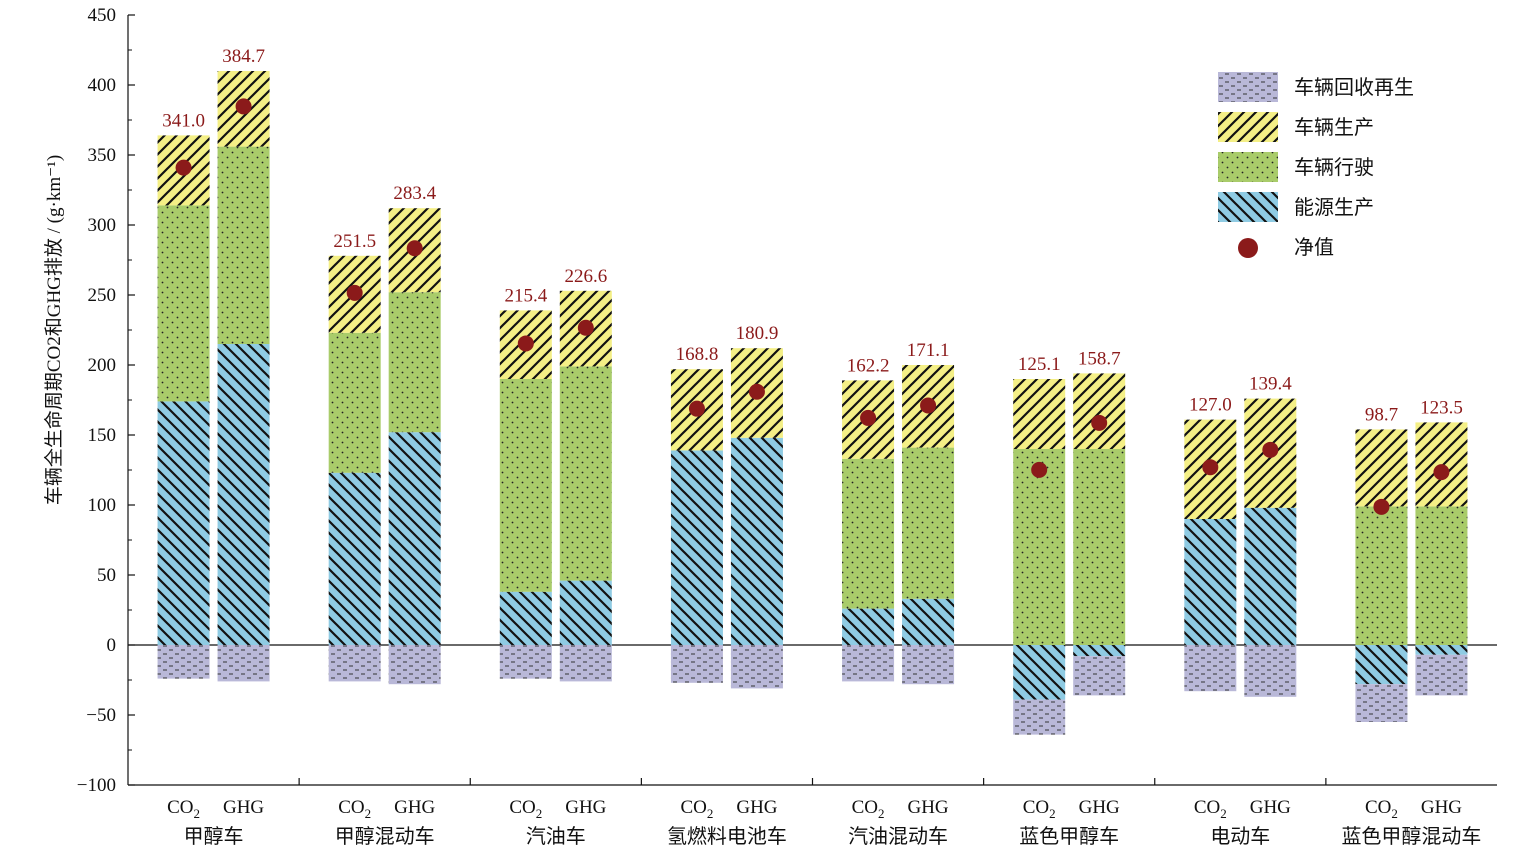 The height and width of the screenshot is (848, 1513). What do you see at coordinates (1248, 87) in the screenshot?
I see `legend-swatch-recycle` at bounding box center [1248, 87].